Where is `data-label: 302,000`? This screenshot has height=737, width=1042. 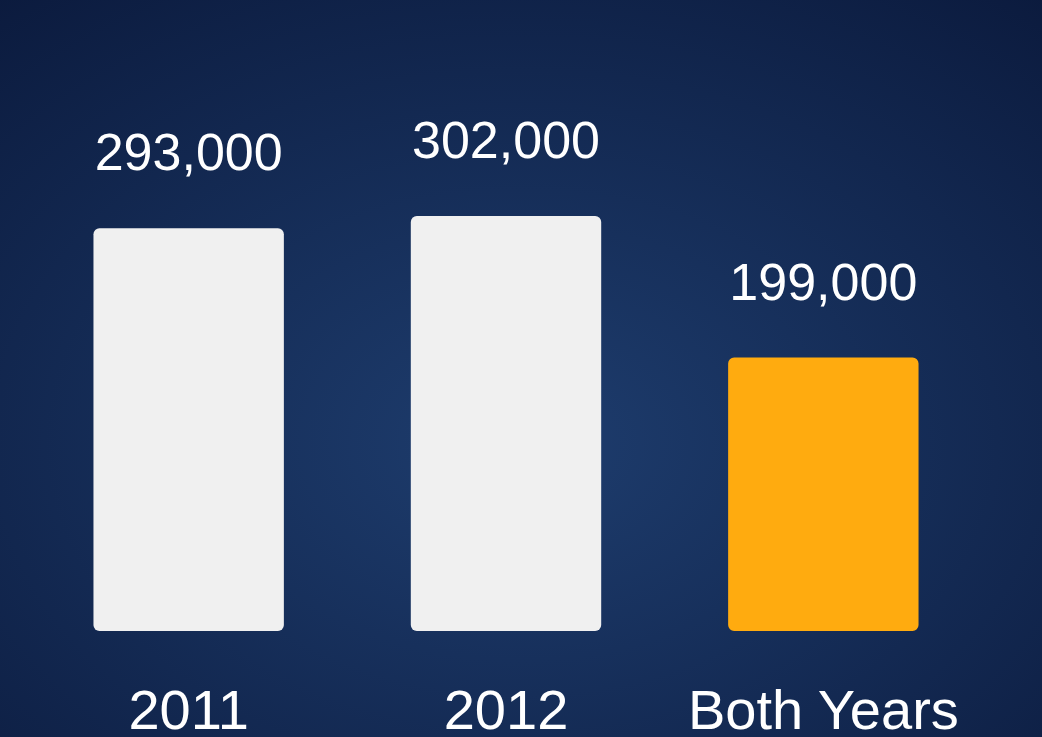
data-label: 302,000 is located at coordinates (506, 139).